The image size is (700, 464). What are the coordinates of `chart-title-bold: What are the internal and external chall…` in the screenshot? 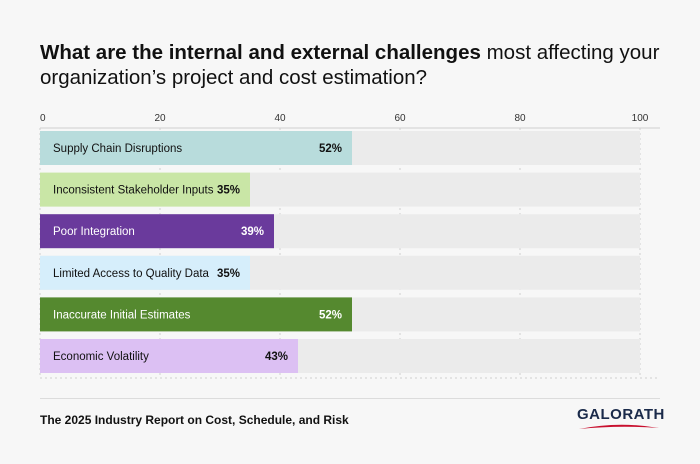 It's located at (260, 52).